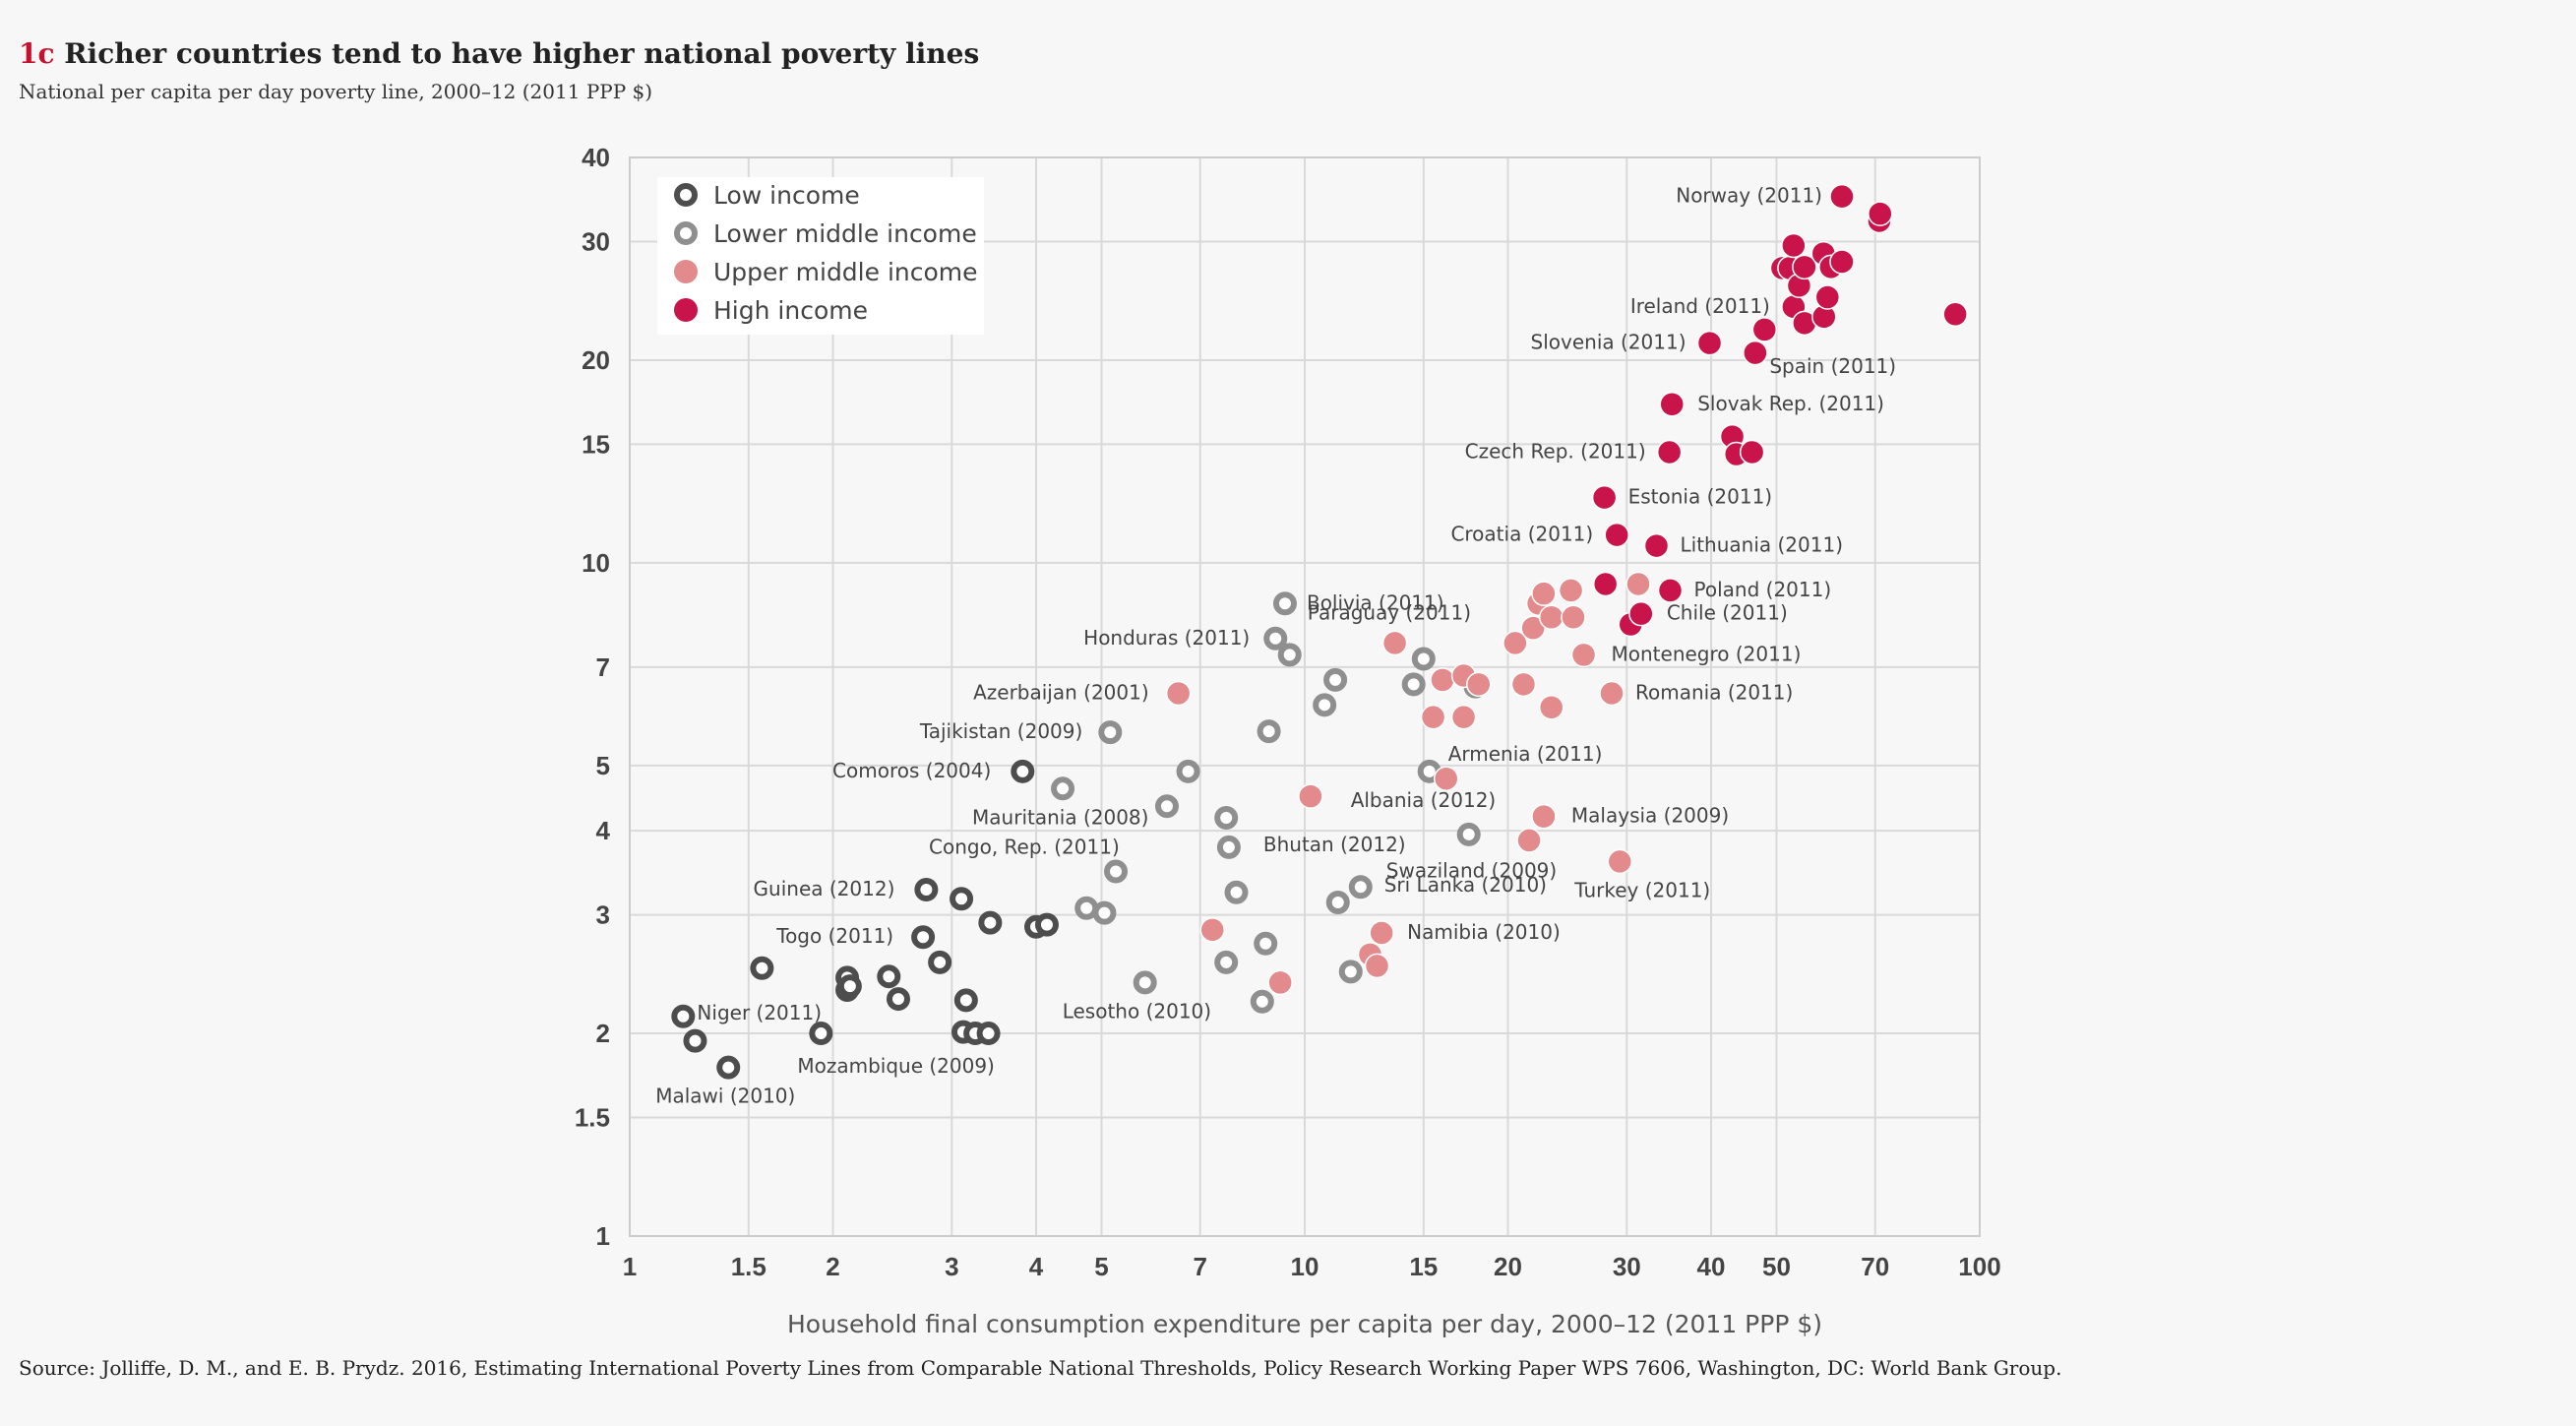 This screenshot has height=1426, width=2576. Describe the element at coordinates (686, 233) in the screenshot. I see `legend-marker-lower-middle` at that location.